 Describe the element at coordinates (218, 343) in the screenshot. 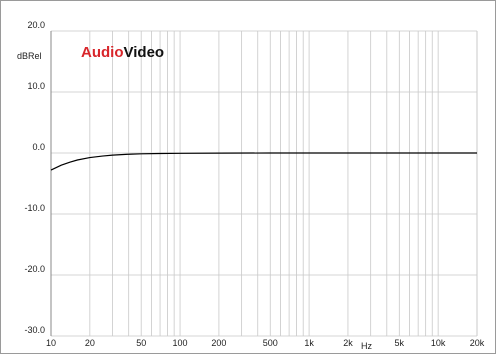

I see `x-tick-label: 200` at that location.